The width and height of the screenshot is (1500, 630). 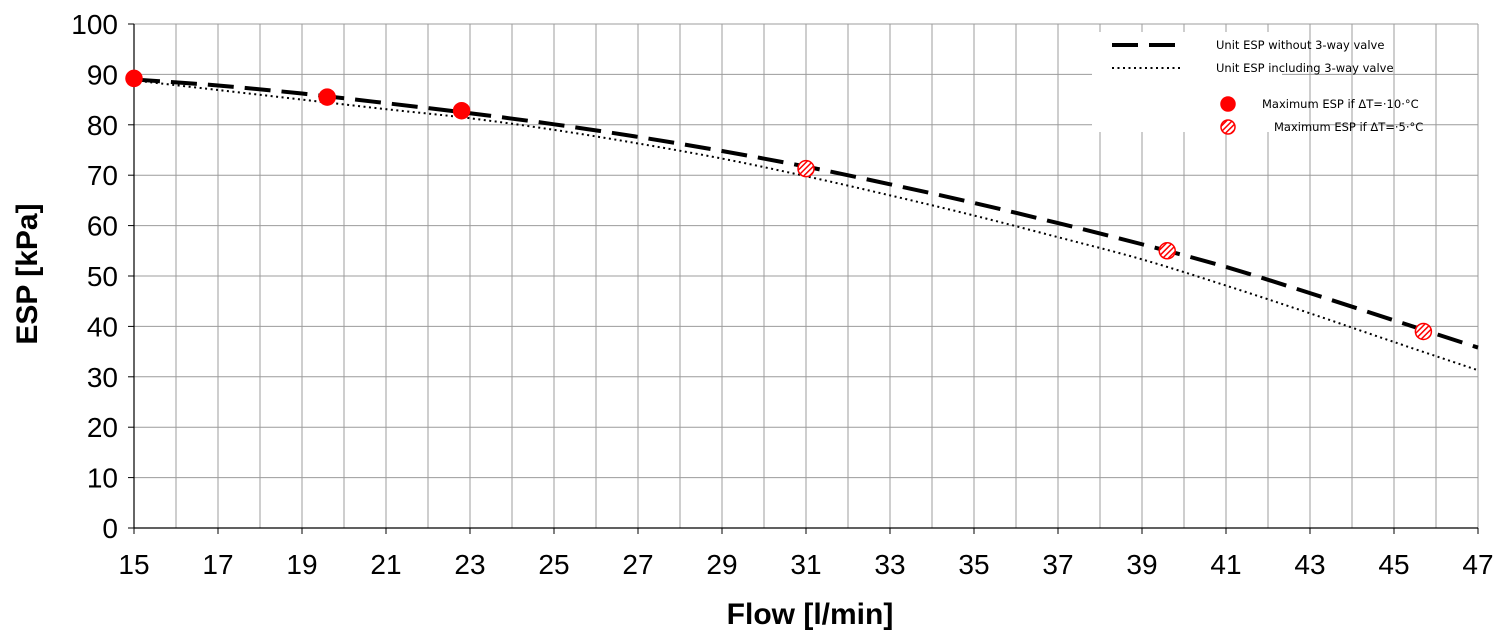 What do you see at coordinates (102, 276) in the screenshot?
I see `y-tick-label: 50` at bounding box center [102, 276].